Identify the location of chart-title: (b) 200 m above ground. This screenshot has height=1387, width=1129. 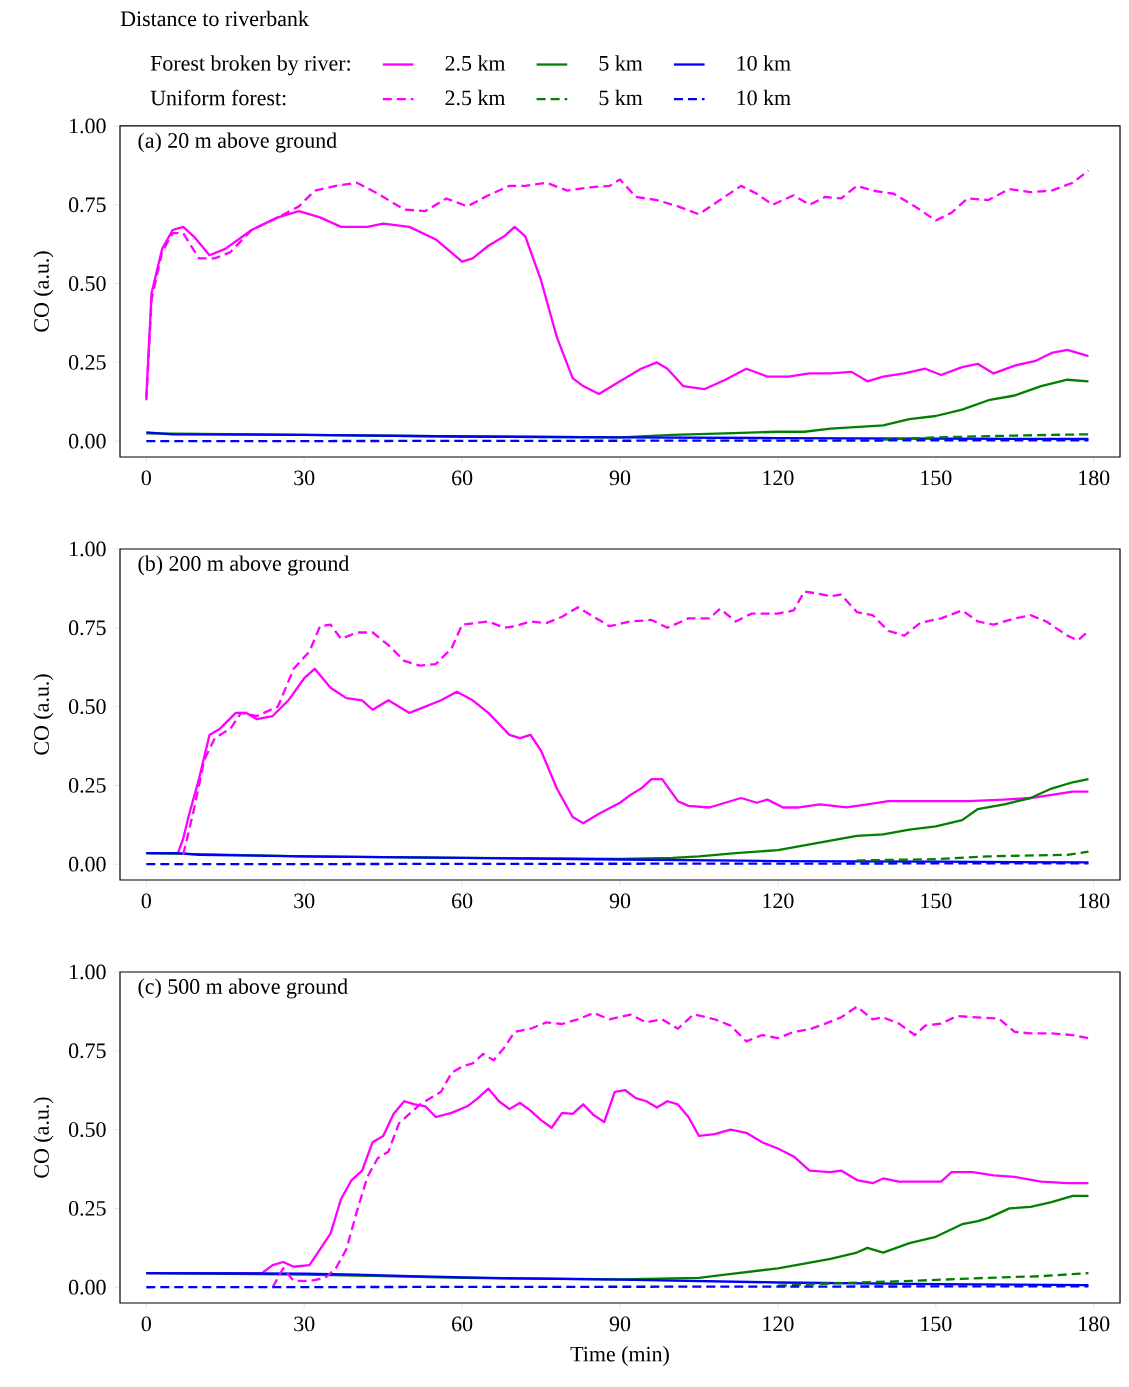
(244, 565).